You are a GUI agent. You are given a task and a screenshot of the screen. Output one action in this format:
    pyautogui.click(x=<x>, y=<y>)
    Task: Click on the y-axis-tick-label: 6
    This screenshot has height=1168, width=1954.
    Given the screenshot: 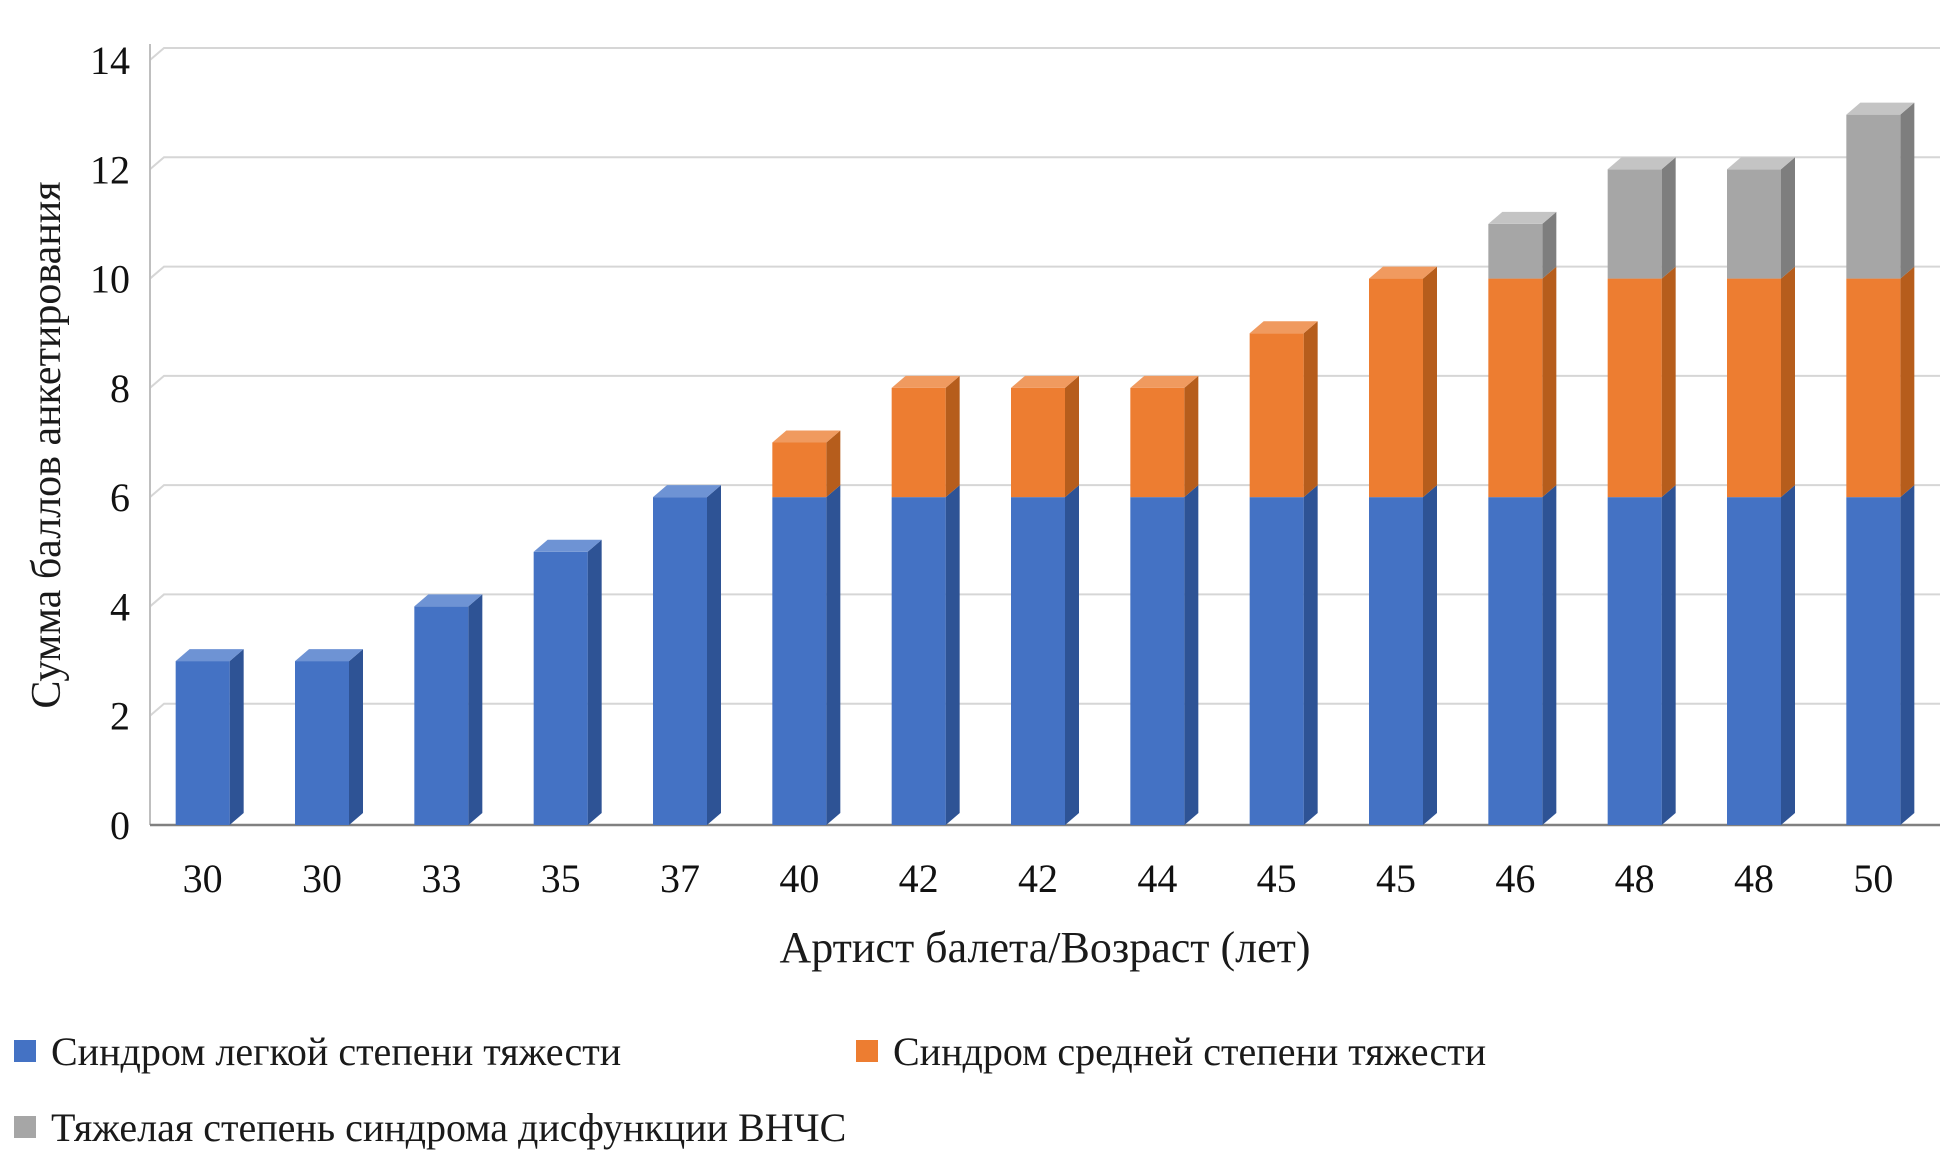 What is the action you would take?
    pyautogui.click(x=120, y=497)
    